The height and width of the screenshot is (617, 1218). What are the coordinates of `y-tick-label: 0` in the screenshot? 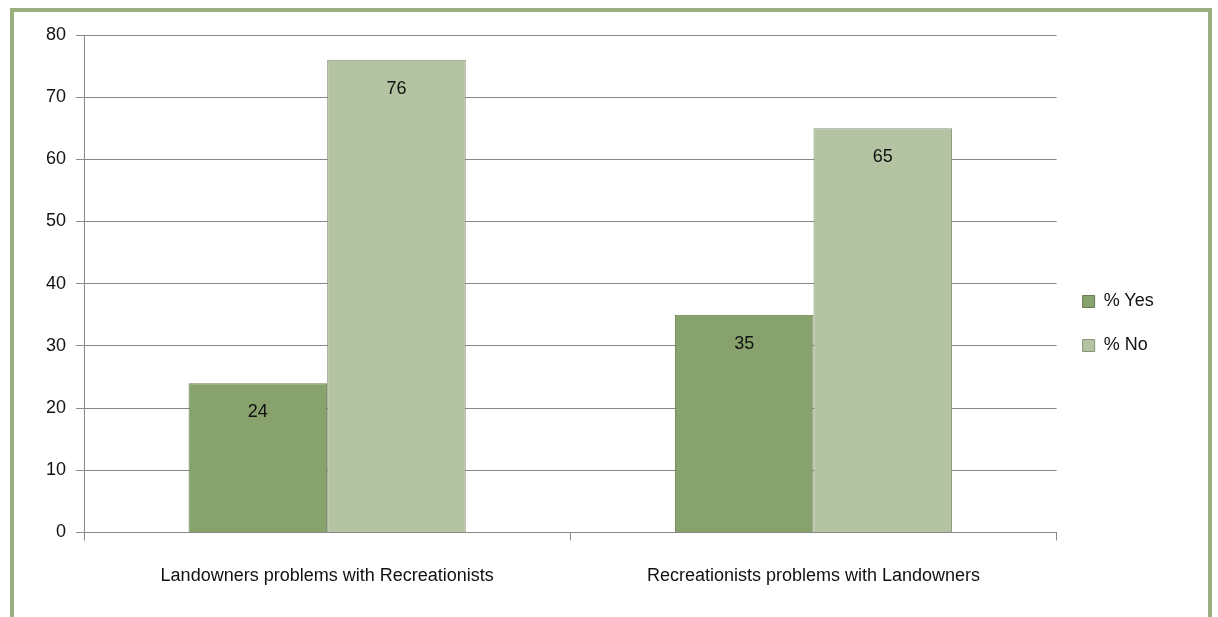 It's located at (61, 531).